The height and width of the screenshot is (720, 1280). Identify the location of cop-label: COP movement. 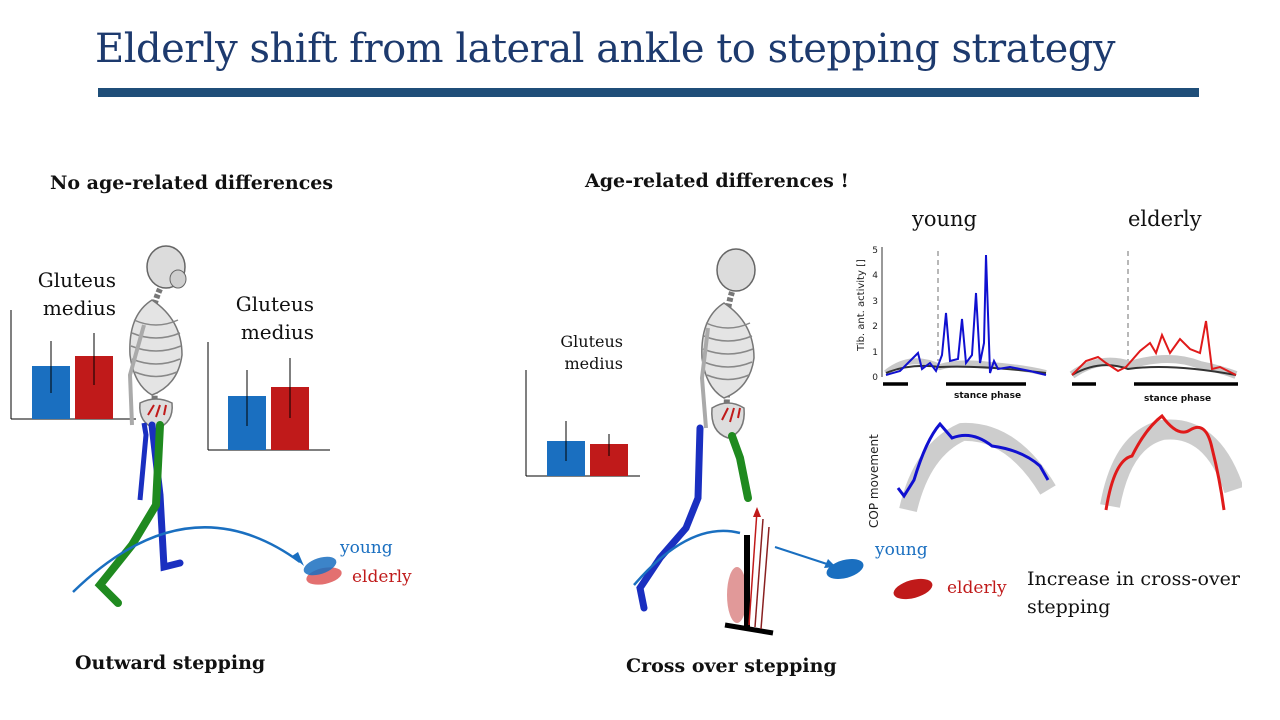
(874, 481).